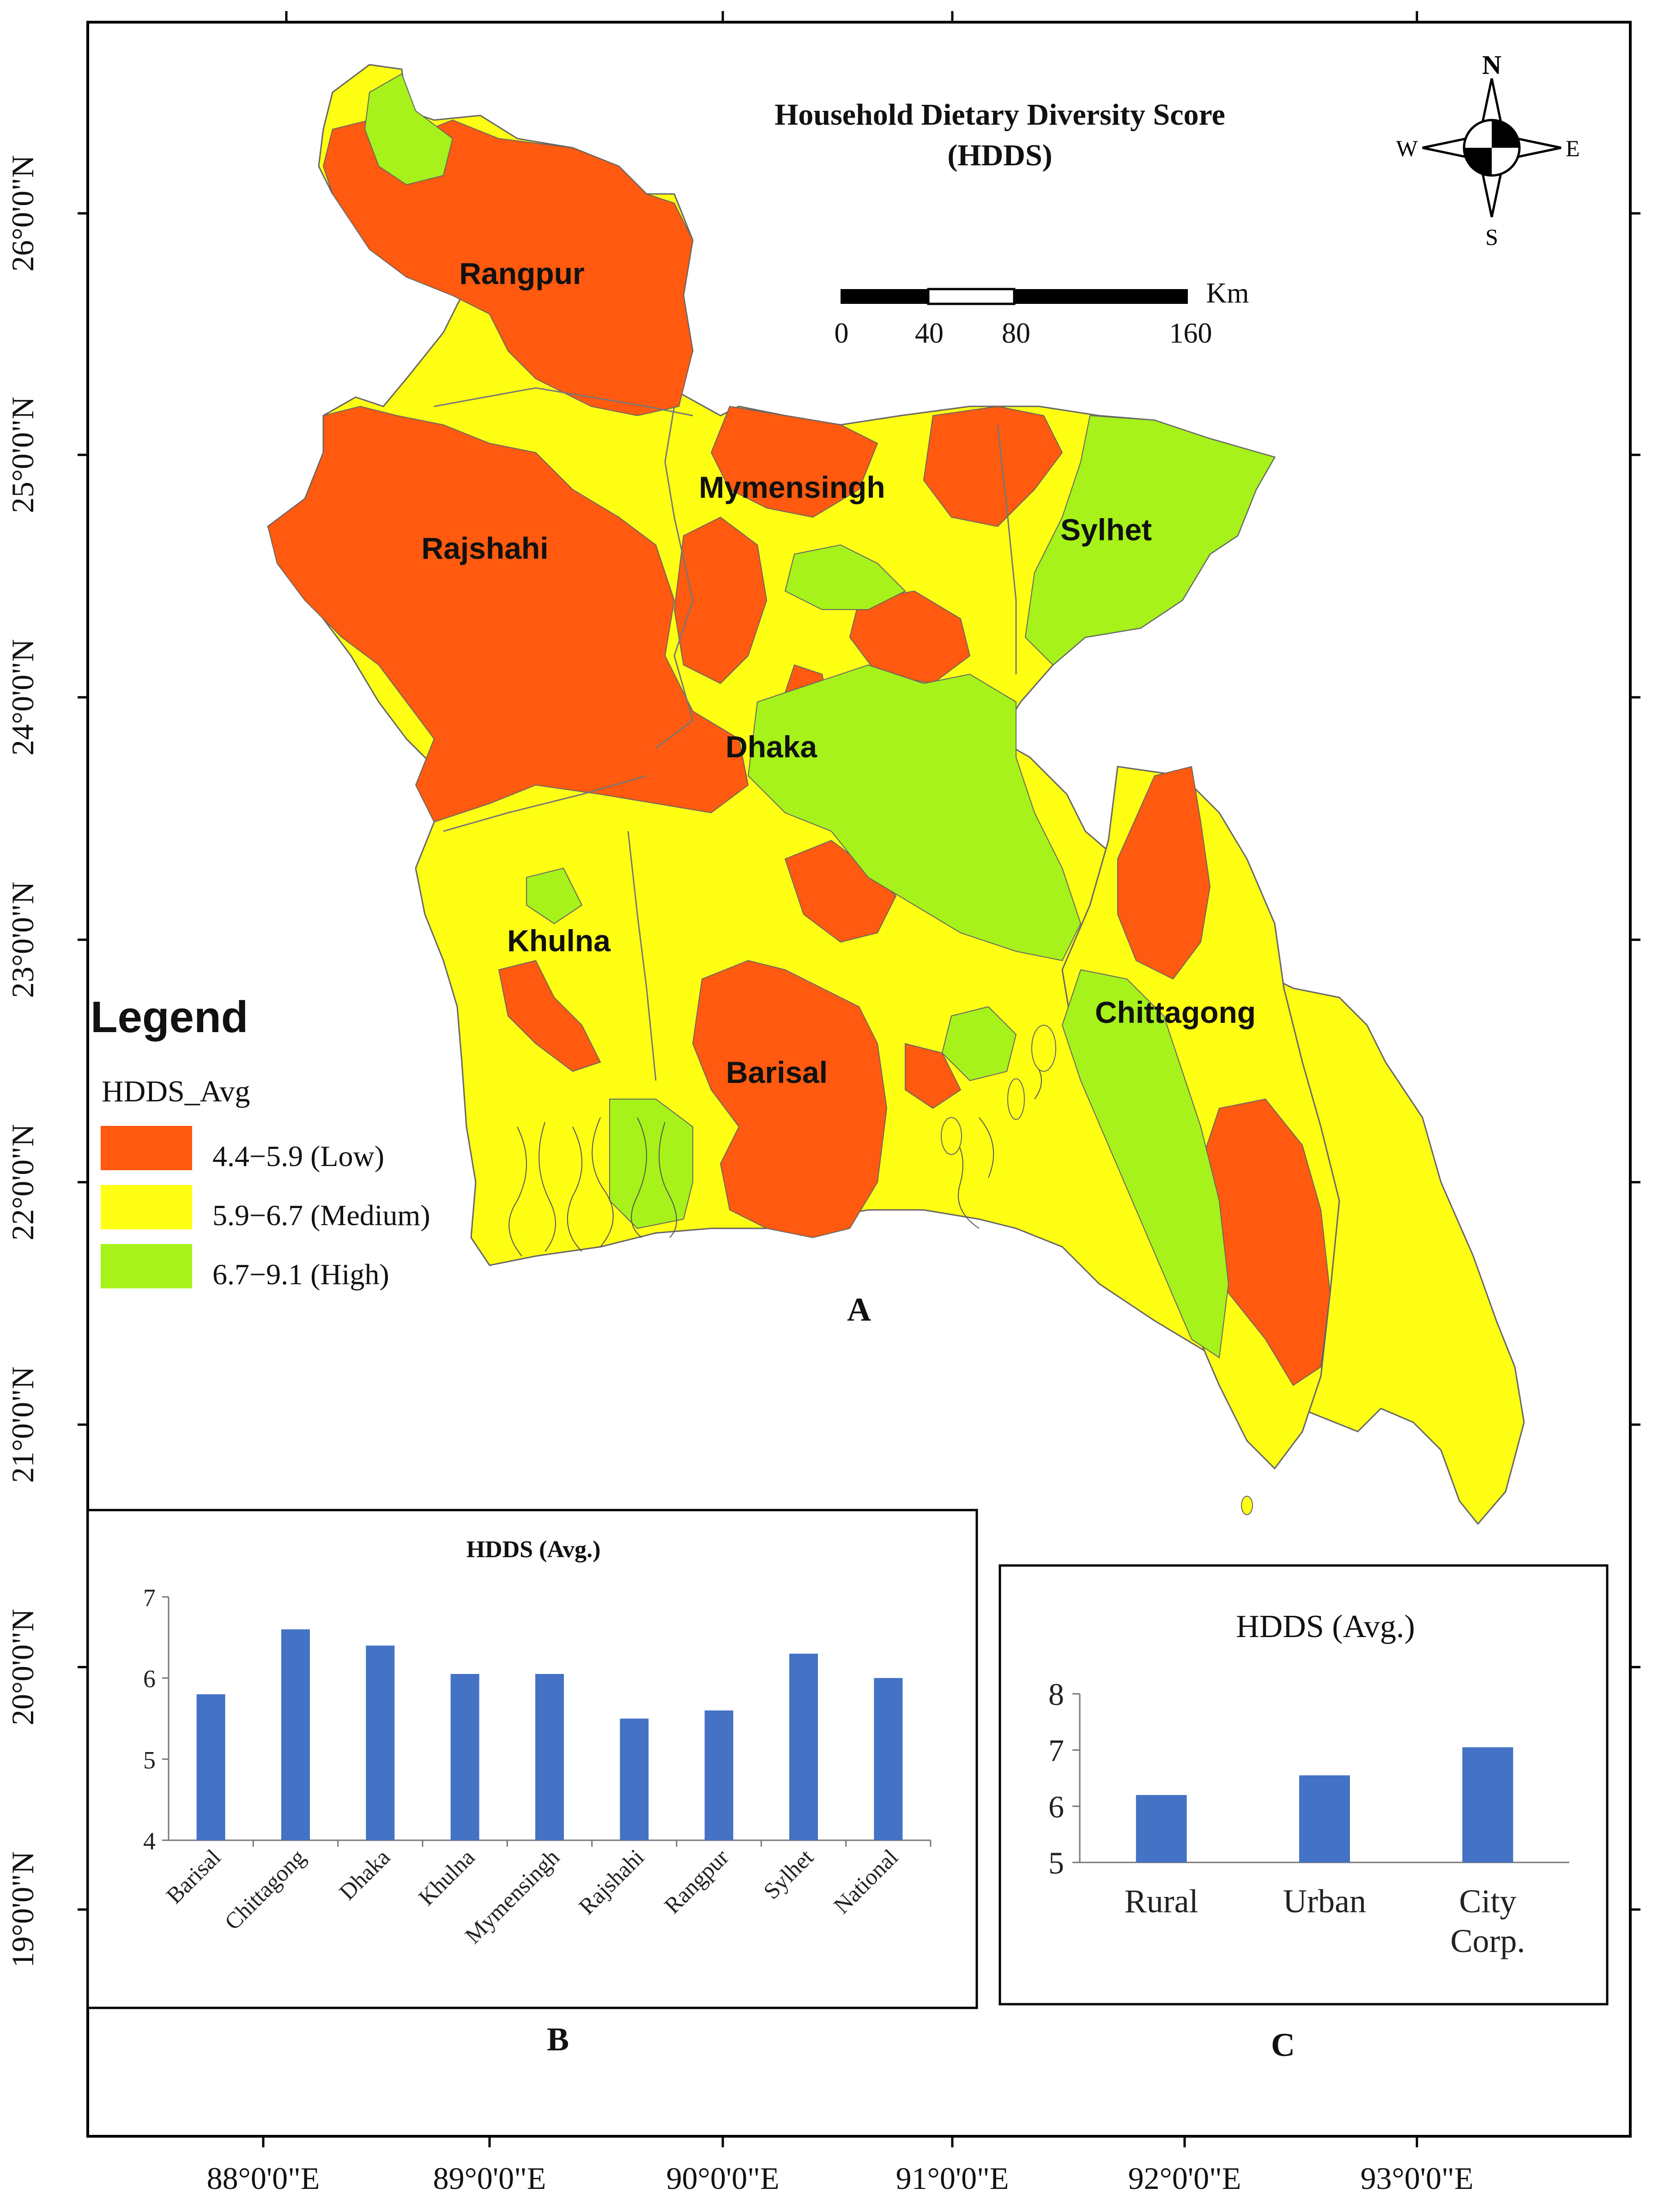 The image size is (1658, 2212). What do you see at coordinates (651, 1164) in the screenshot?
I see `sundarbans-high-area` at bounding box center [651, 1164].